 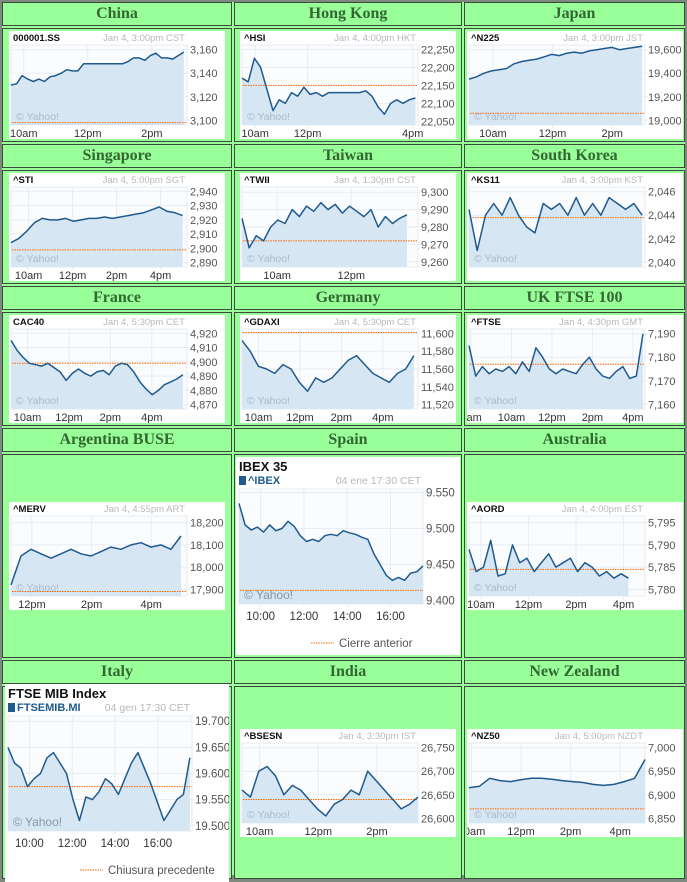 What do you see at coordinates (438, 50) in the screenshot?
I see `y-tick-label: 22,250` at bounding box center [438, 50].